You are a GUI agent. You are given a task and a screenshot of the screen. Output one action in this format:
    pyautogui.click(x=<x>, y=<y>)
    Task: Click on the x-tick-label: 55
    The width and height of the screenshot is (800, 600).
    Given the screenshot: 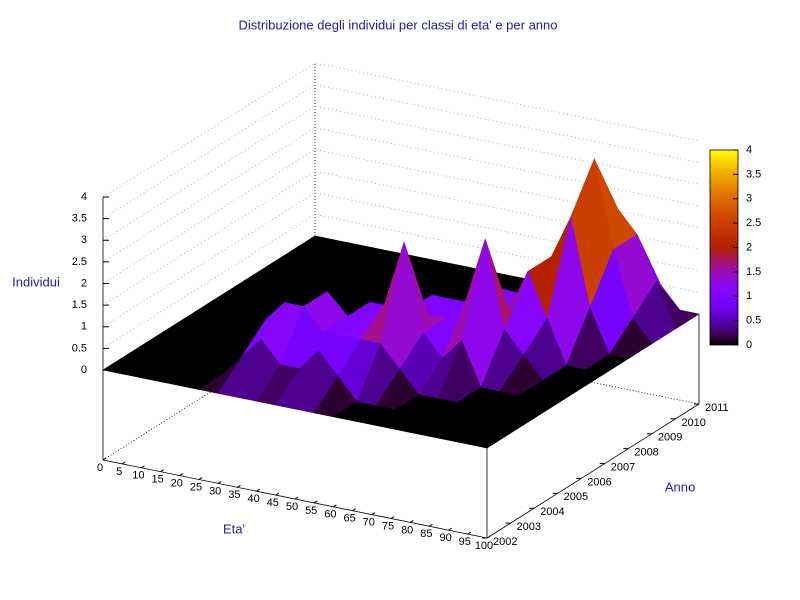 What is the action you would take?
    pyautogui.click(x=311, y=511)
    